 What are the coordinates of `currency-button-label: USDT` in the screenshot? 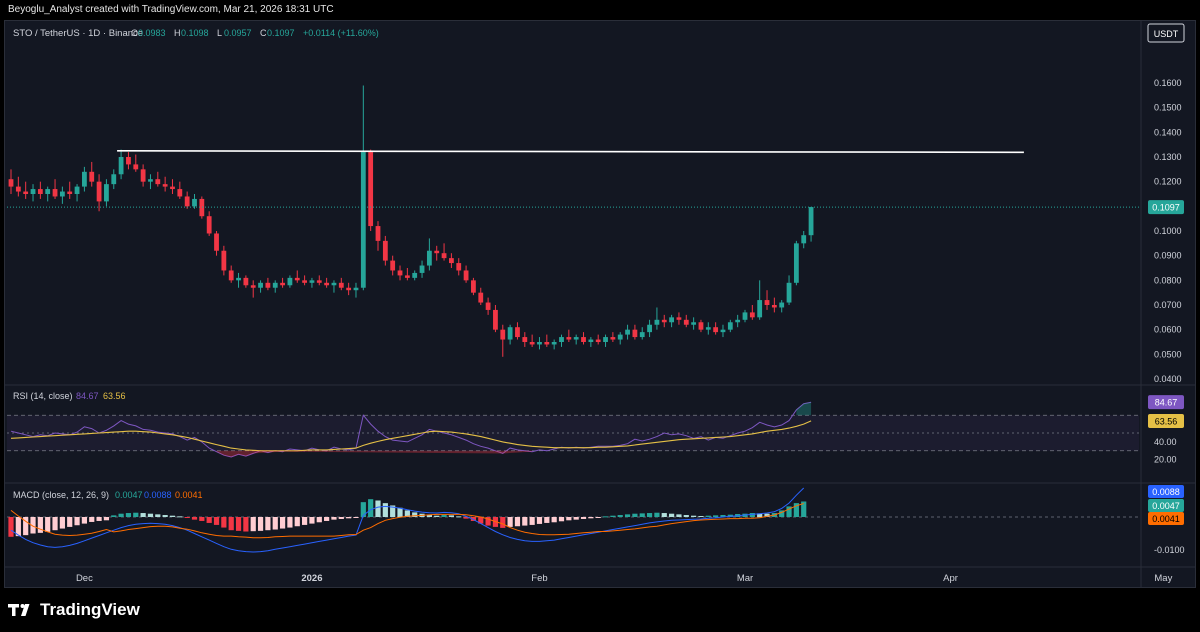 It's located at (1166, 34).